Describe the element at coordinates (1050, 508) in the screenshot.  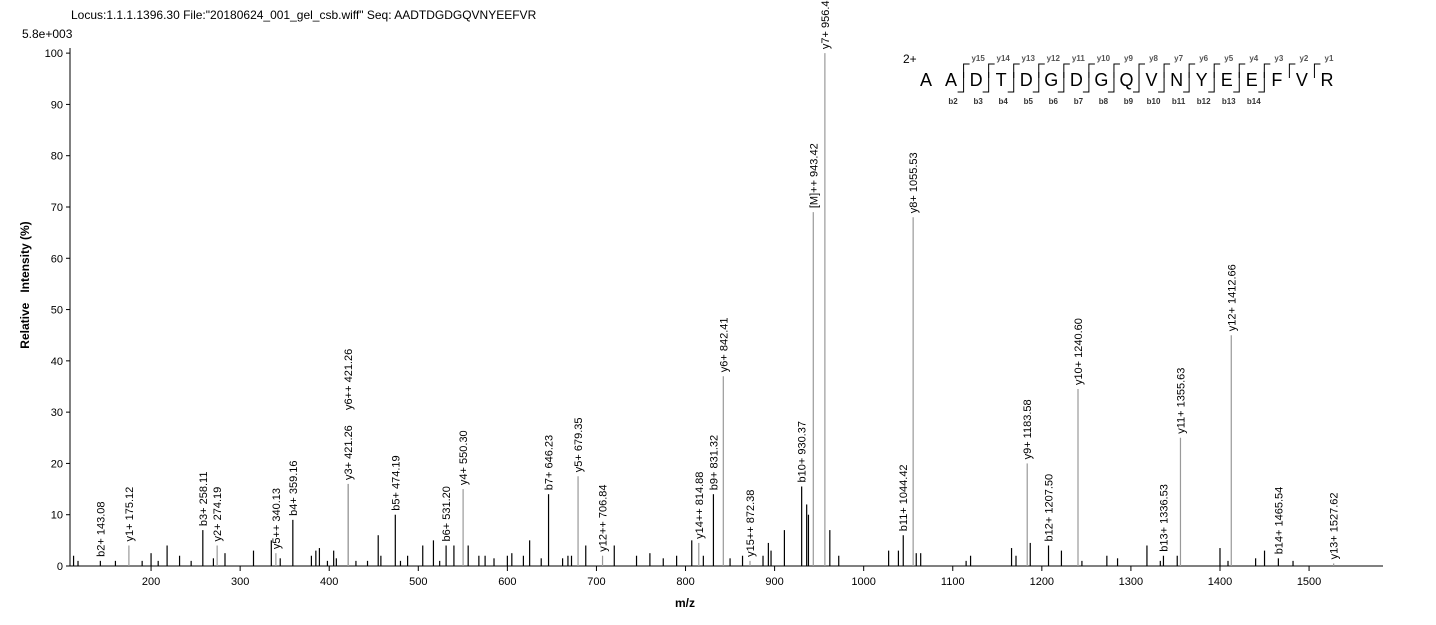
I see `peak-label: b12+ 1207.50` at that location.